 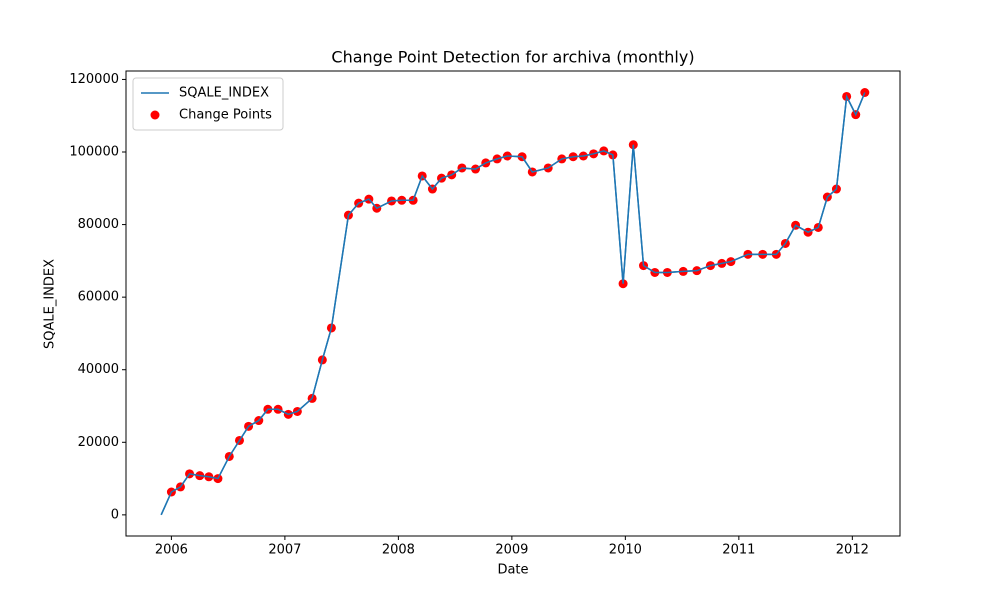 What do you see at coordinates (94, 79) in the screenshot?
I see `y-tick-label: 120000` at bounding box center [94, 79].